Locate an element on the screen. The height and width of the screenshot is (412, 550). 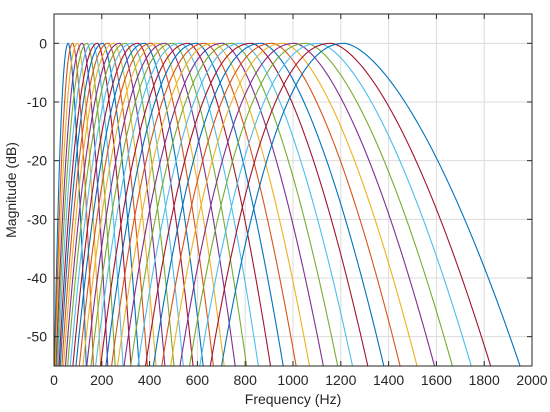
x-tick-label: 0 is located at coordinates (54, 380).